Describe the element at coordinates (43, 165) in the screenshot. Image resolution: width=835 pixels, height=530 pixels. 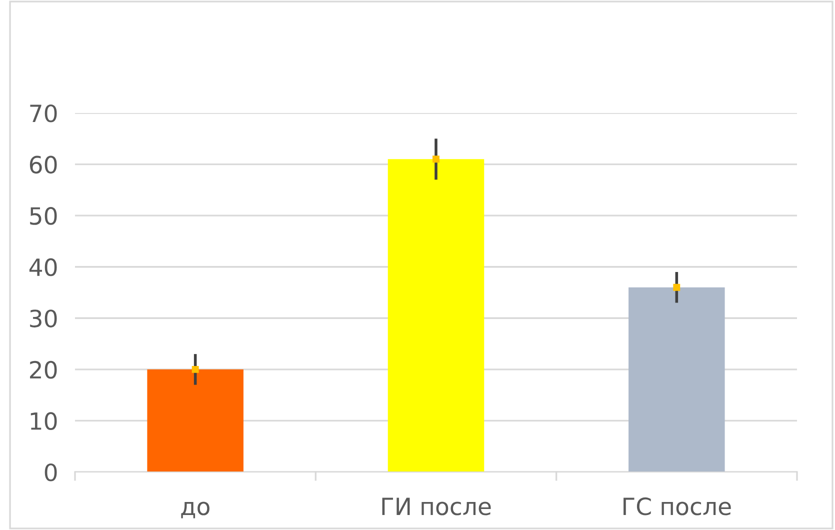
I see `y-tick-label: 60` at that location.